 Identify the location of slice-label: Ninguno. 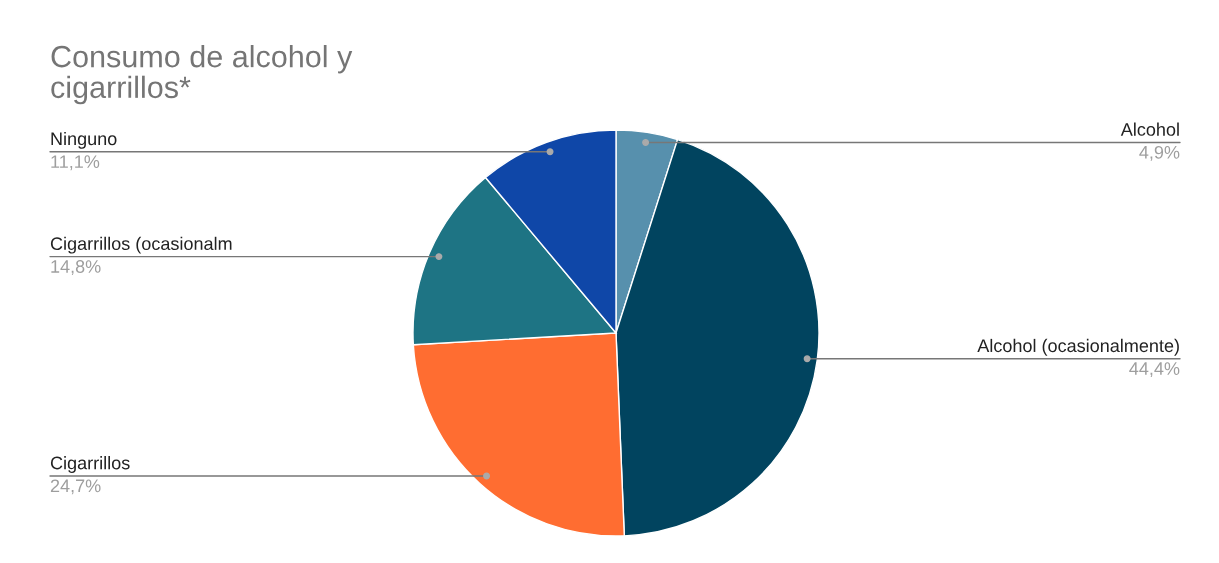
(84, 140).